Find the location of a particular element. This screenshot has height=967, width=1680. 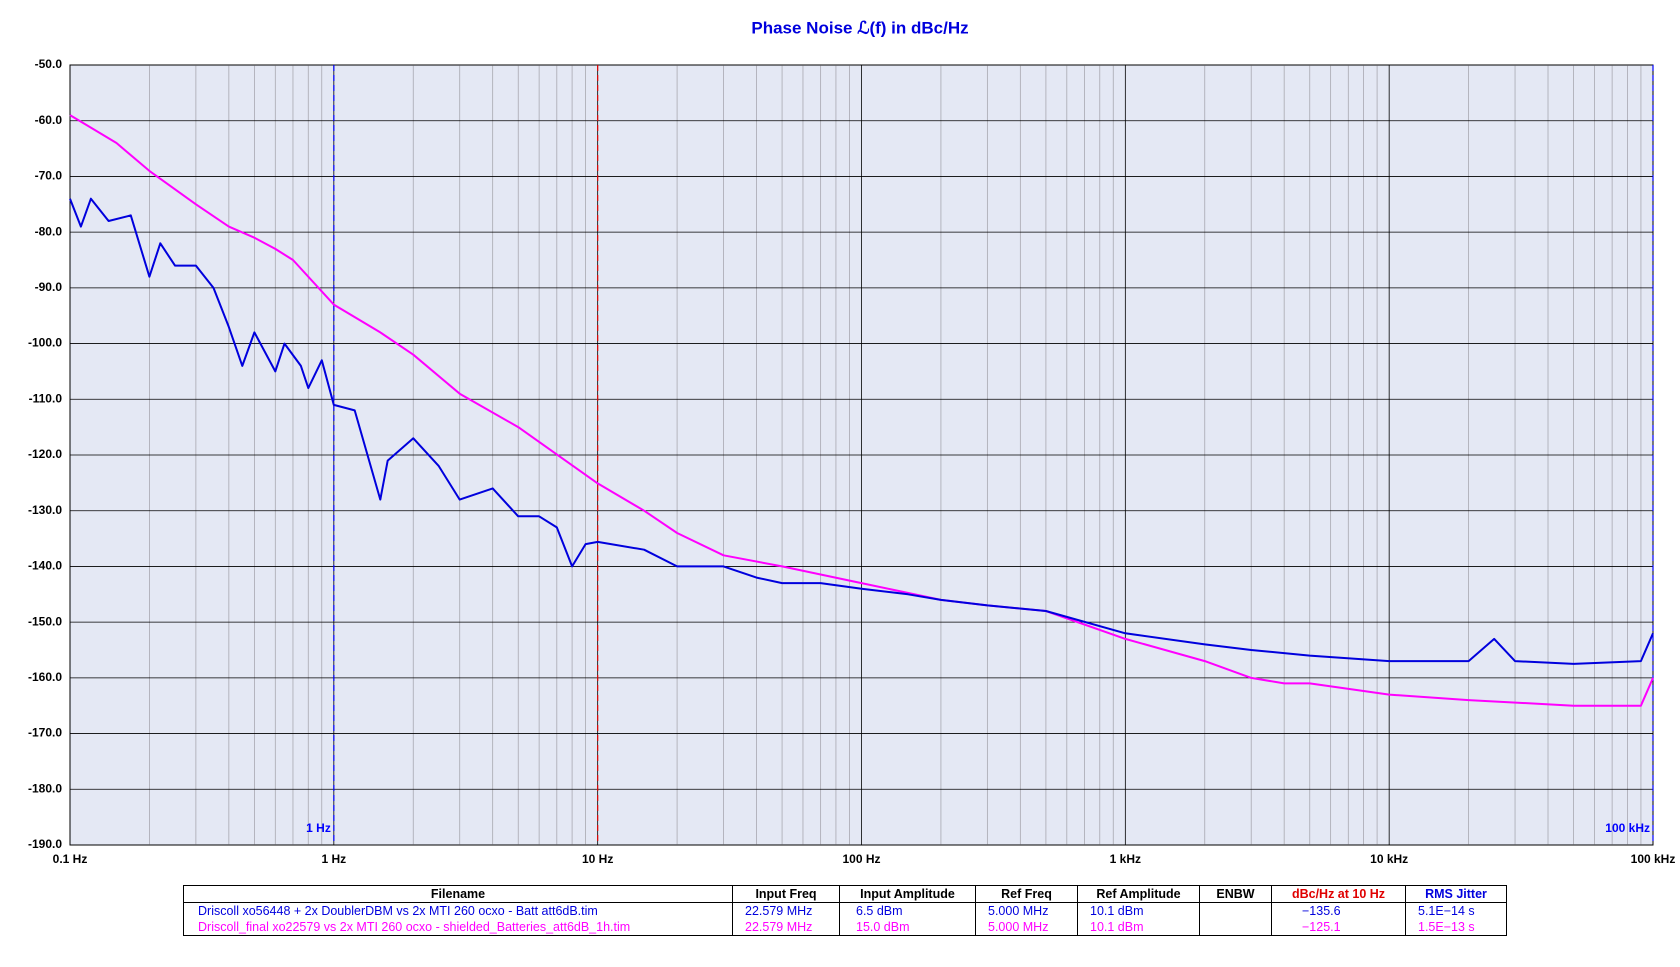

x-tick-label: 100 Hz is located at coordinates (861, 859).